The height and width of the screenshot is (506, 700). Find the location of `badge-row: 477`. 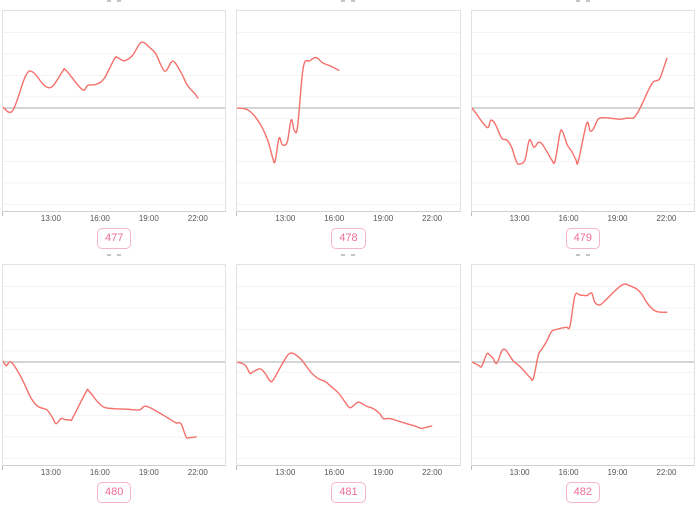

badge-row: 477 is located at coordinates (114, 238).